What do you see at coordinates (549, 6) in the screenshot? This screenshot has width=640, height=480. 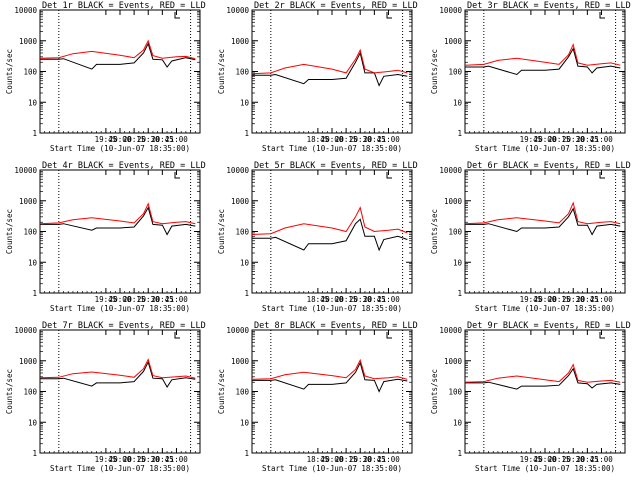 I see `chart-title: Det 3r BLACK = Events, RED = LLD` at bounding box center [549, 6].